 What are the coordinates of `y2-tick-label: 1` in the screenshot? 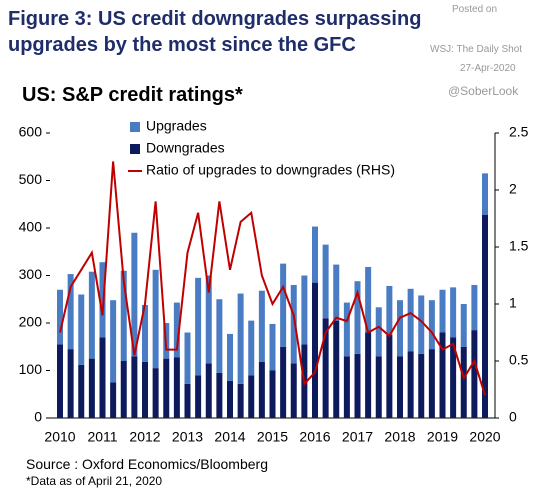 It's located at (513, 303).